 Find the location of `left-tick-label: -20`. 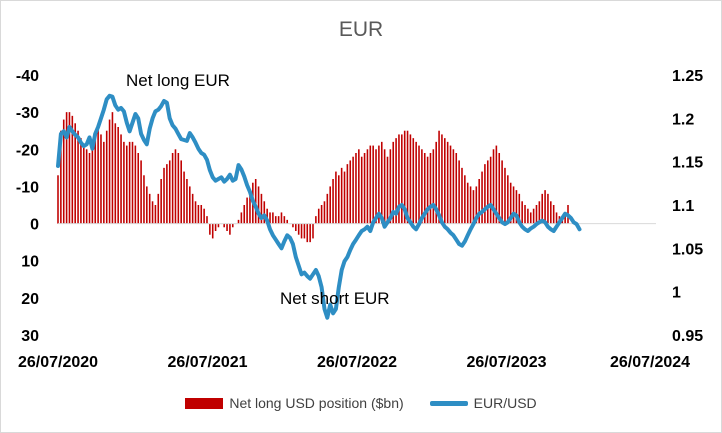

left-tick-label: -20 is located at coordinates (27, 150).